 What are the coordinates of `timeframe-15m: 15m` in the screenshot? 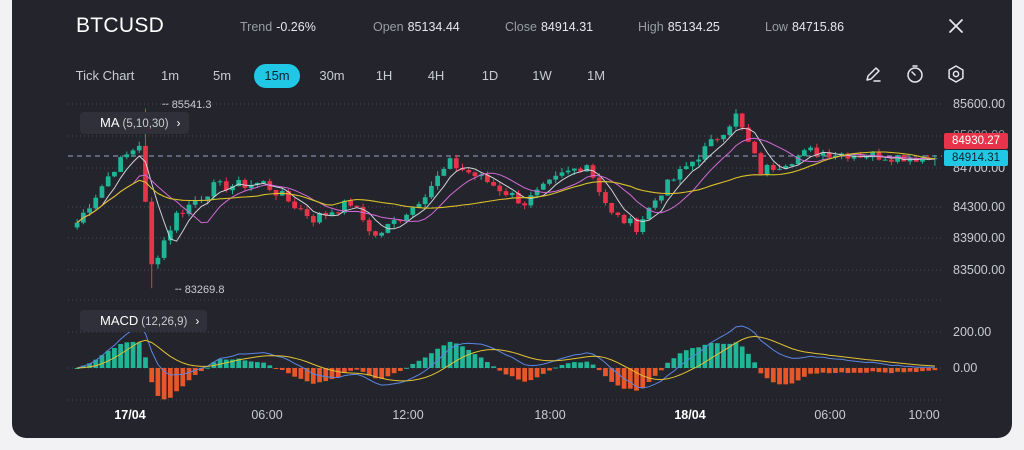 It's located at (277, 76).